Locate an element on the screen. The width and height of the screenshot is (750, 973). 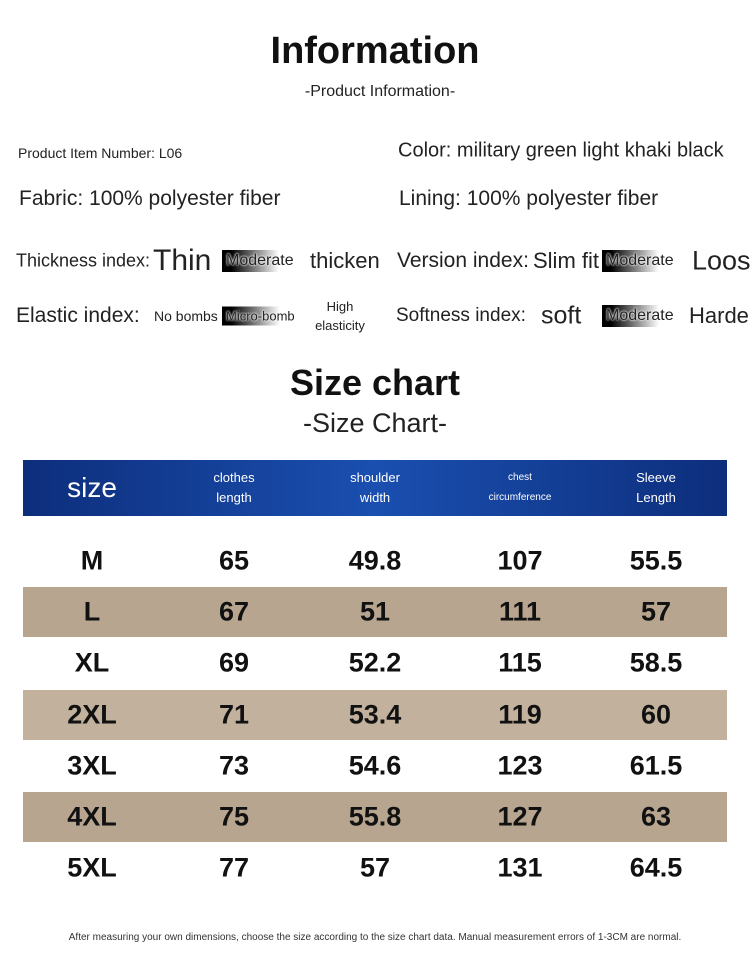
index-label: Thickness index: is located at coordinates (83, 260).